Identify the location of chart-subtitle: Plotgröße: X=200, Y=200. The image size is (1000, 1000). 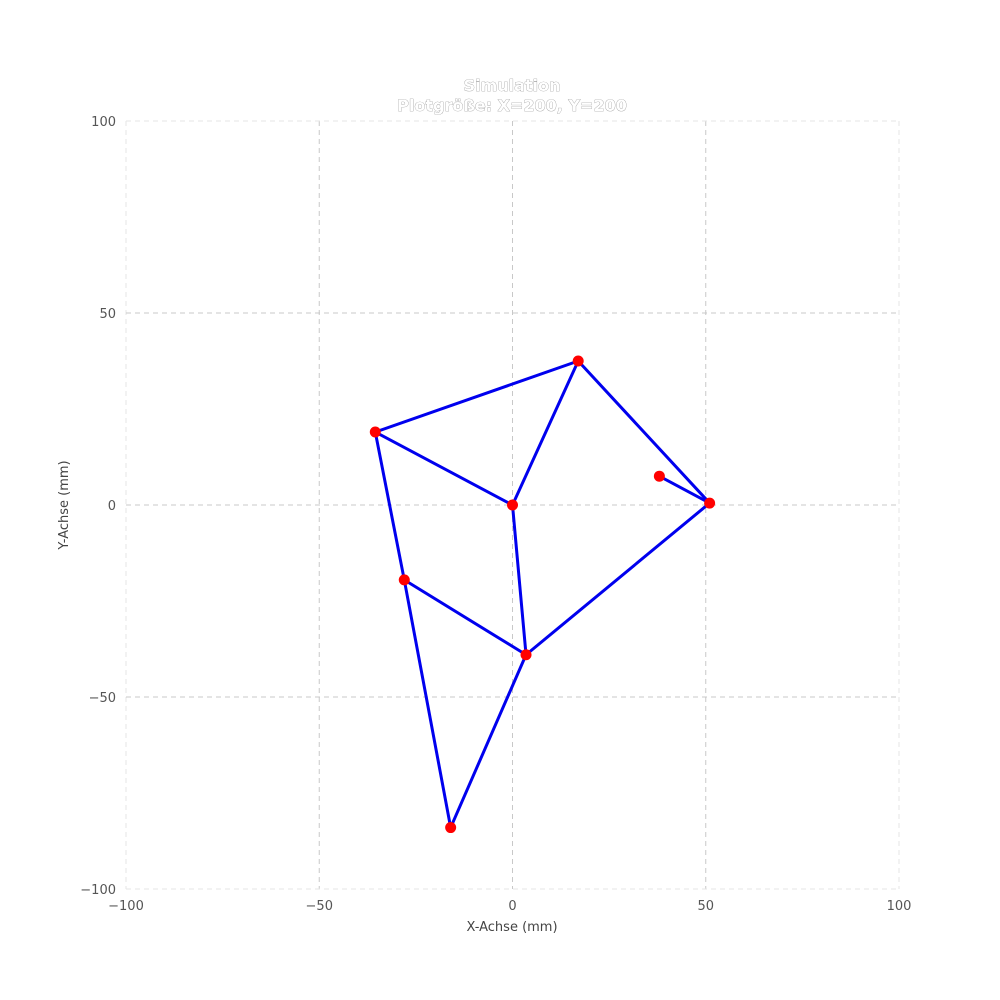
(512, 105).